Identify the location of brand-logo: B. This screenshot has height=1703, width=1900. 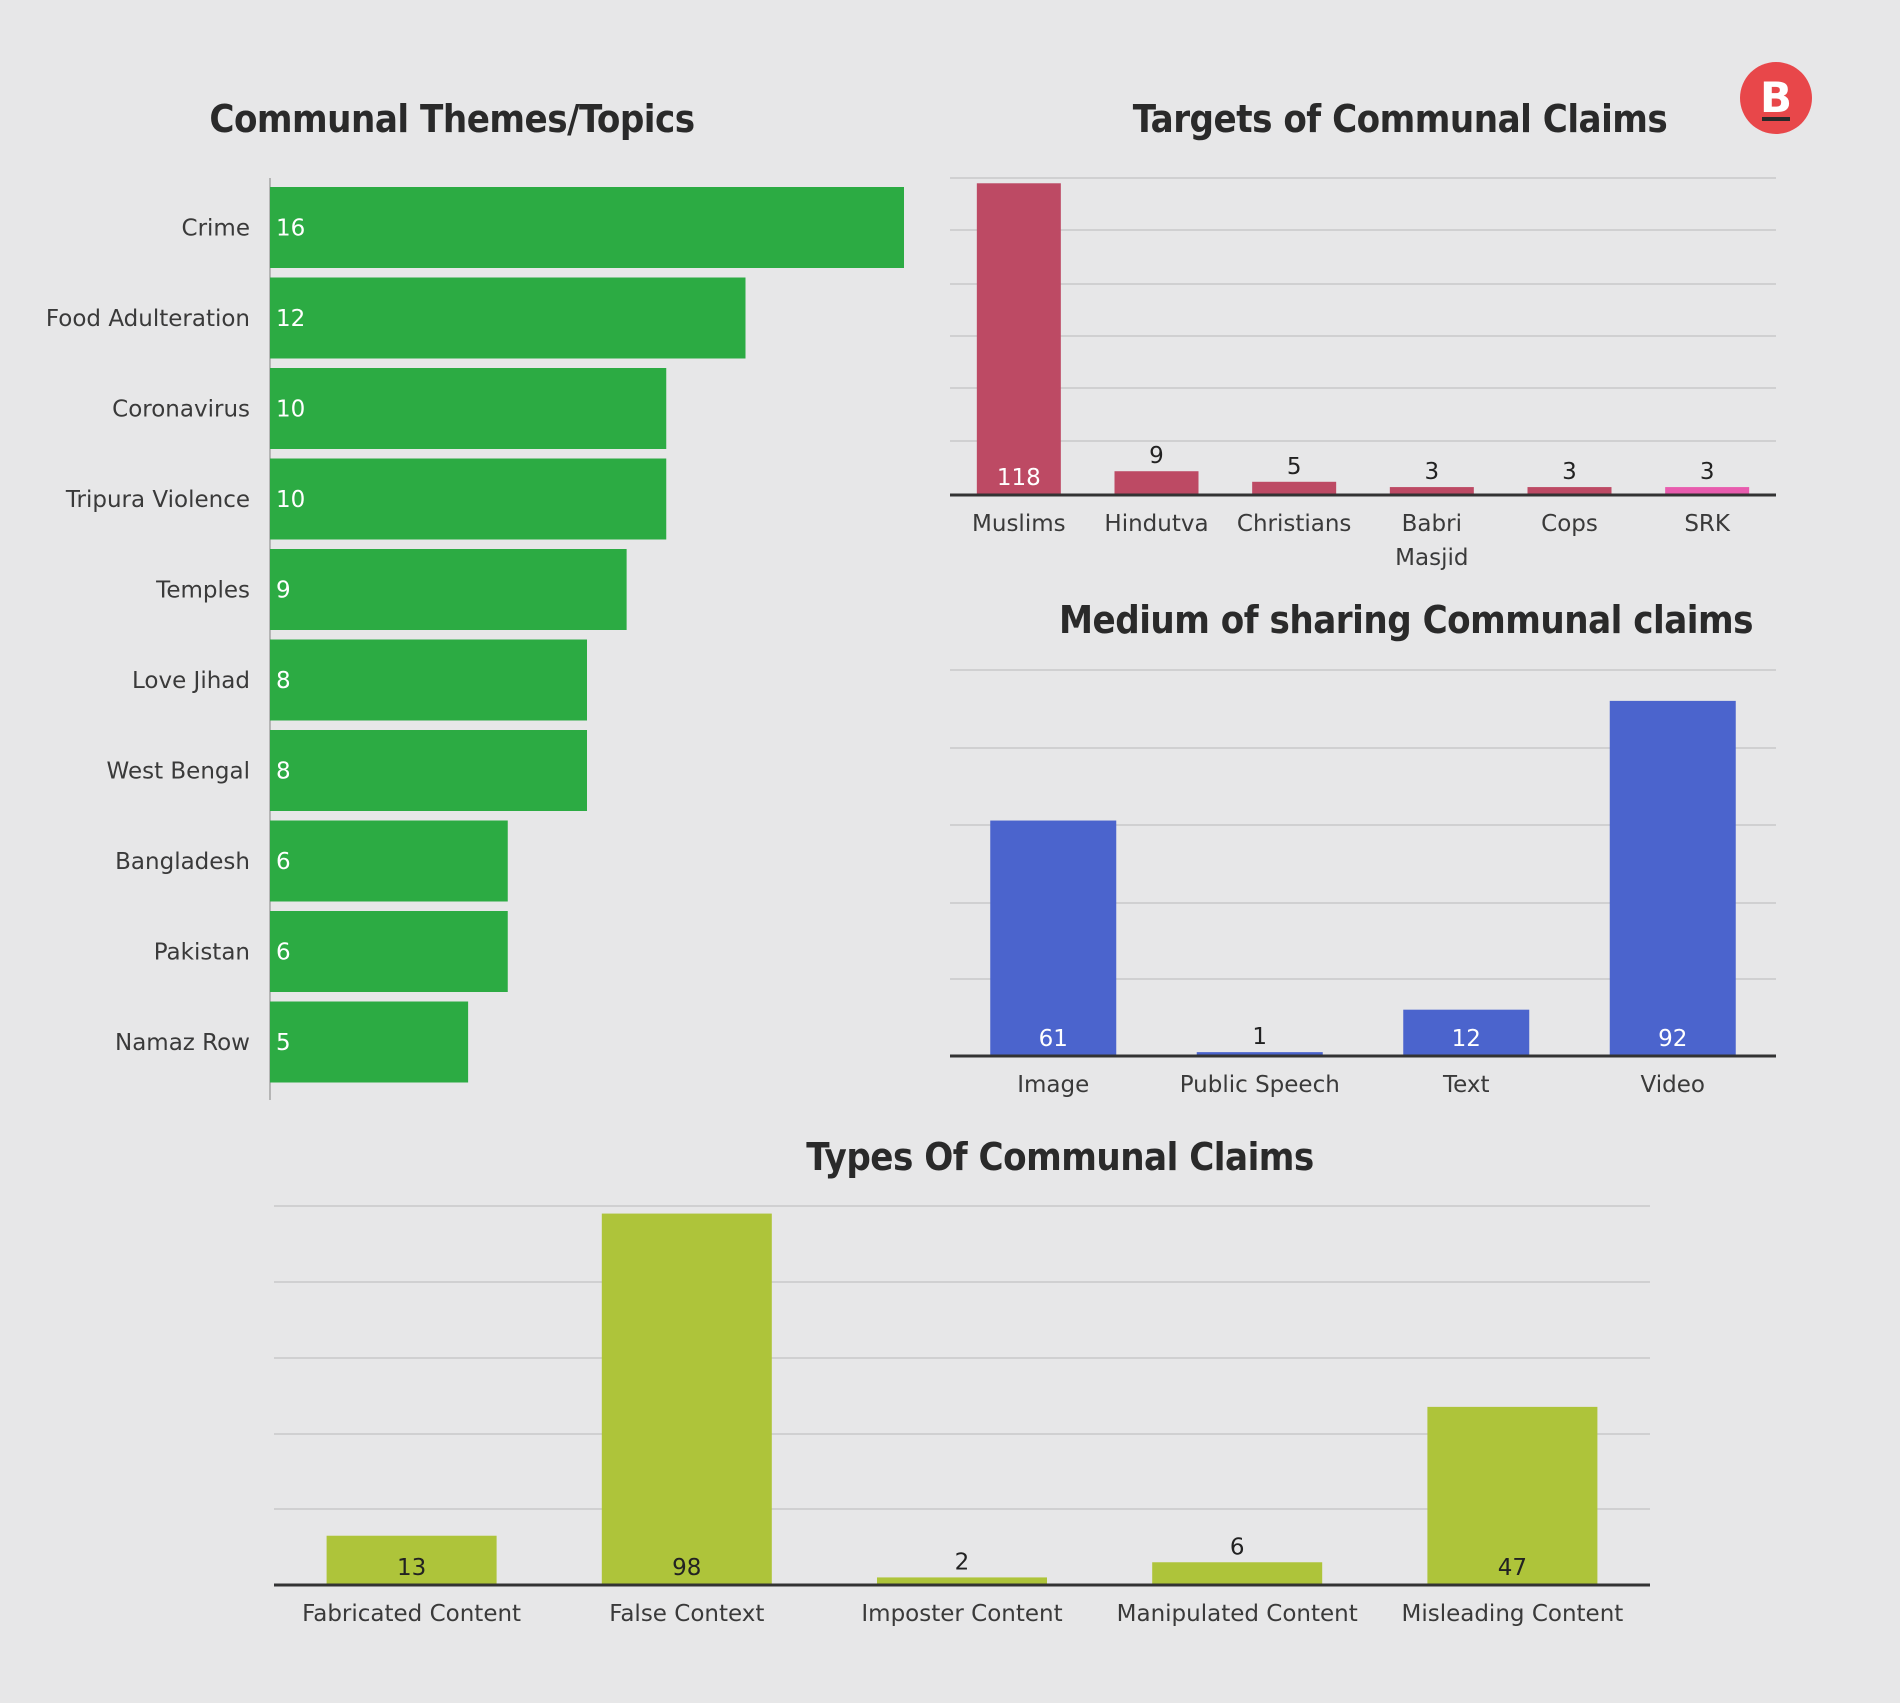
(1776, 98).